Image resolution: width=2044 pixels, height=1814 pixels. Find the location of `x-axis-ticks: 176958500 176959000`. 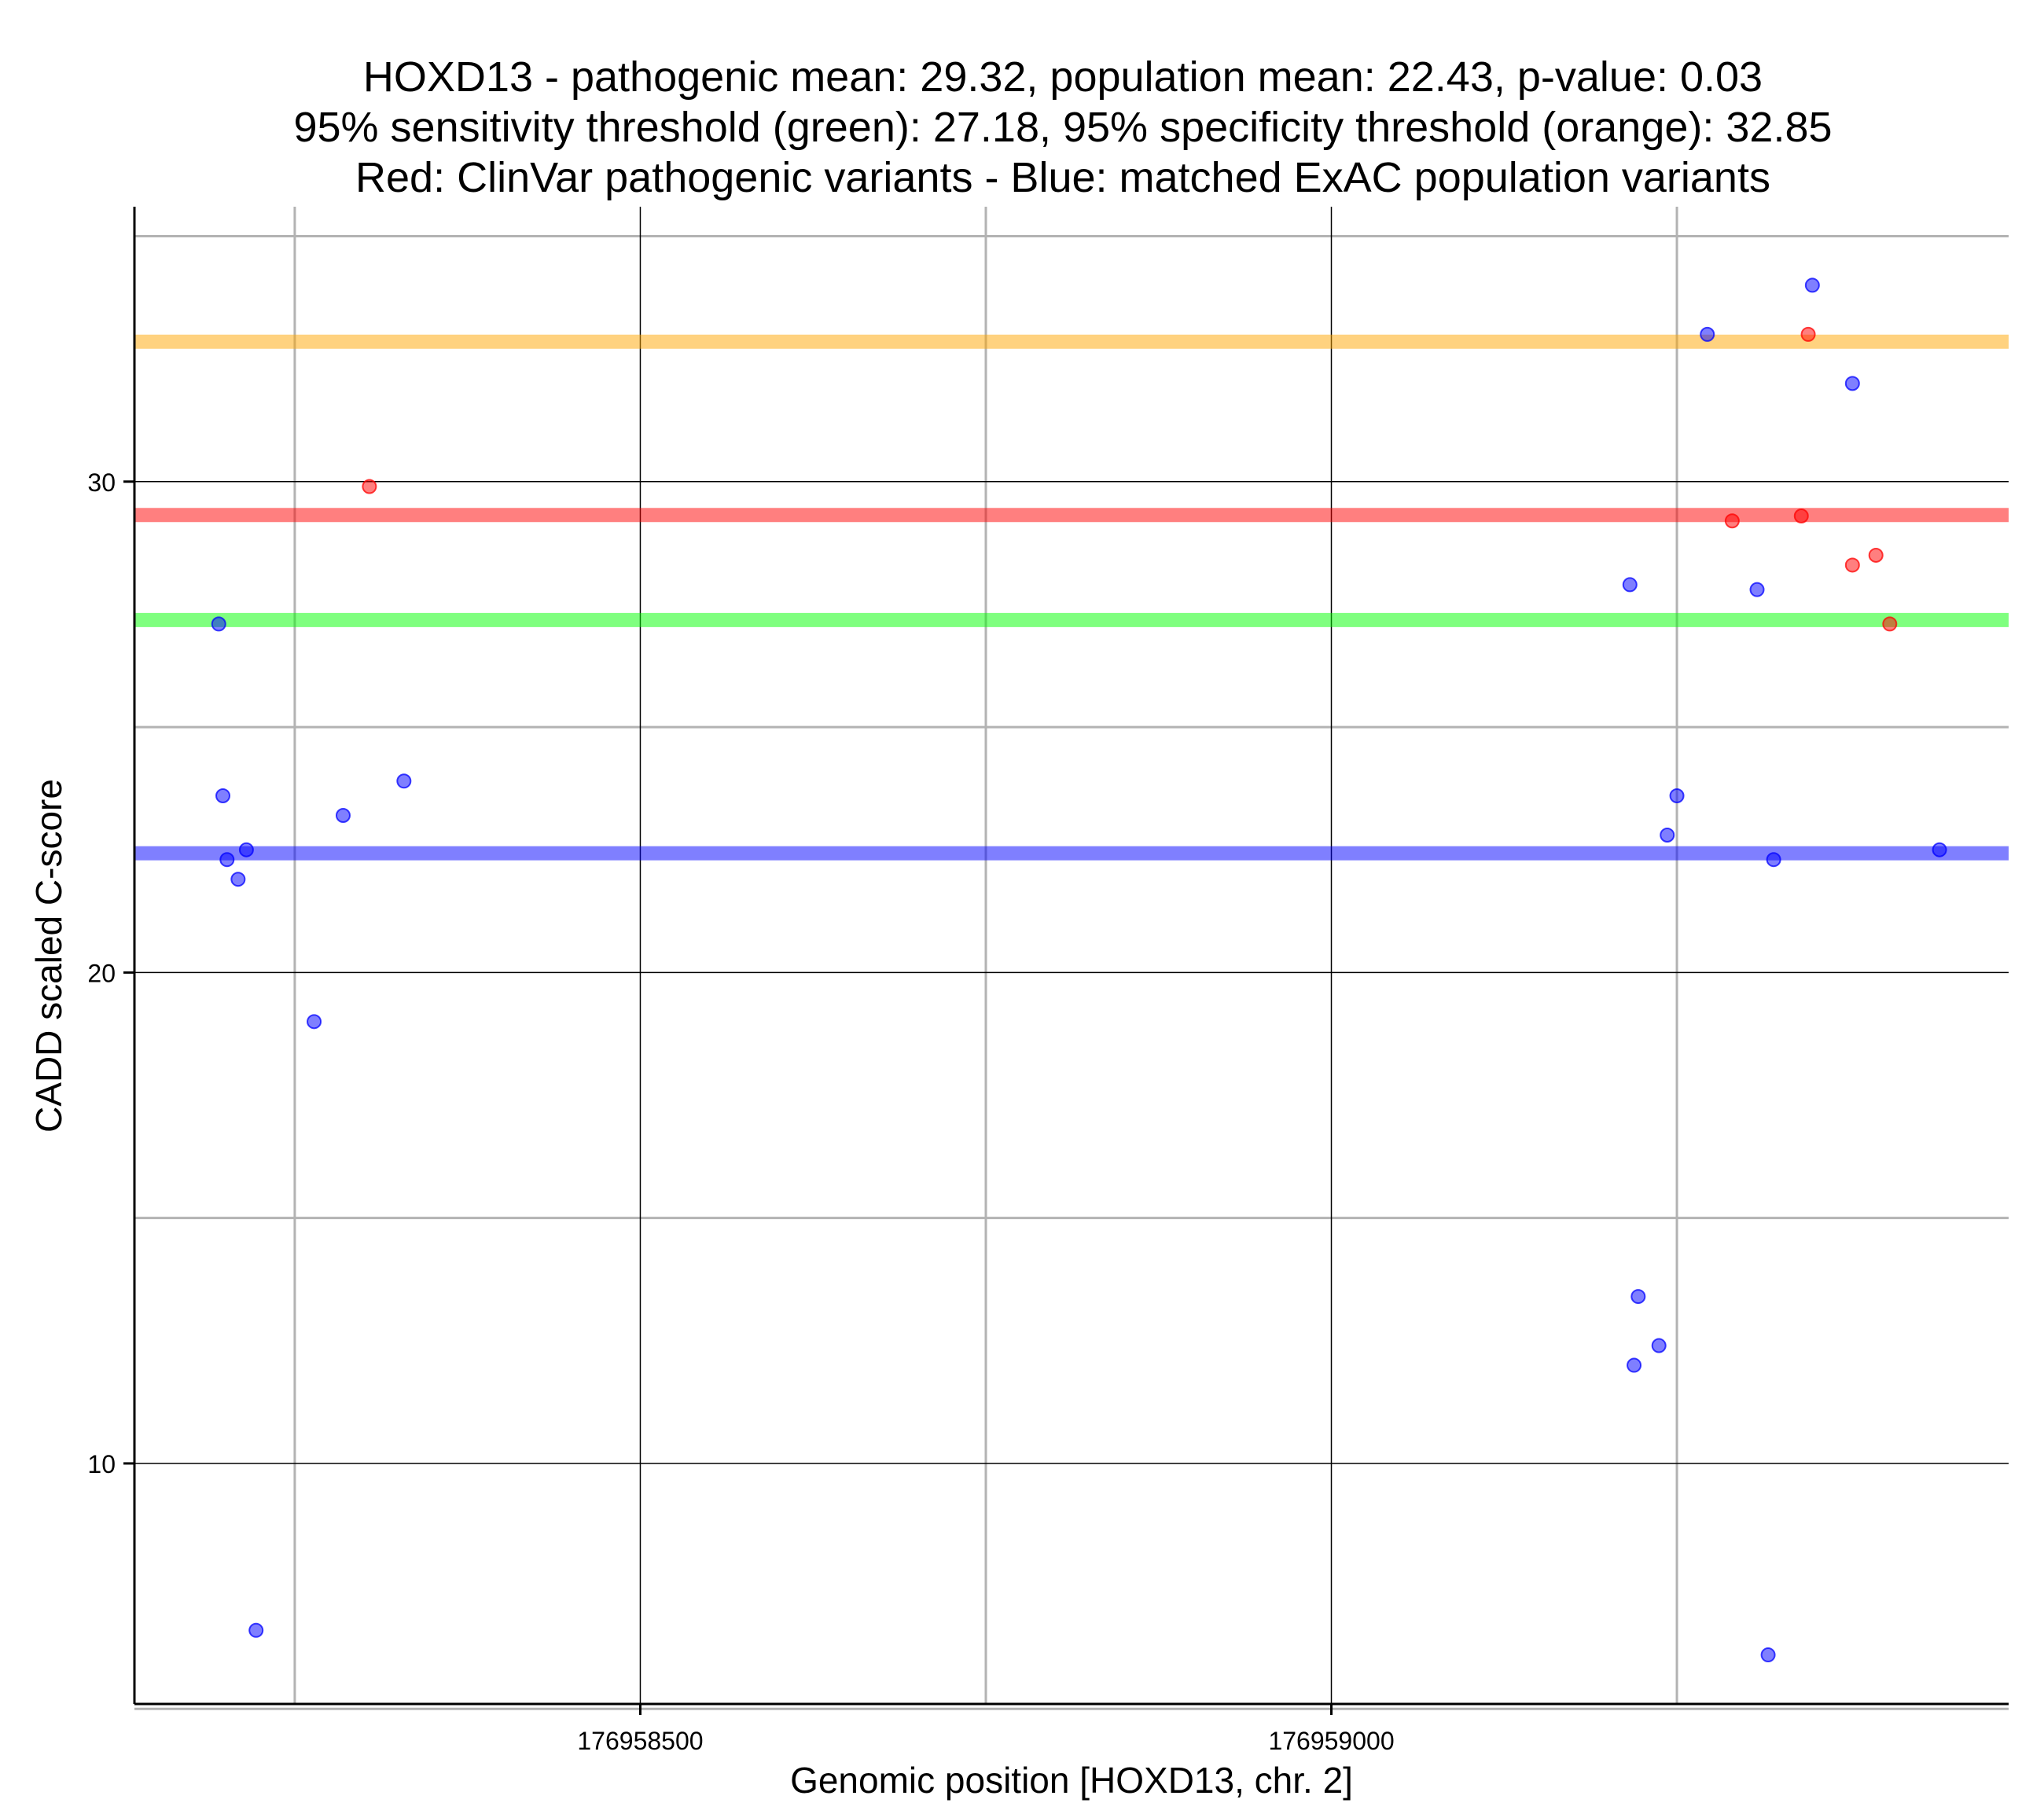

x-axis-ticks: 176958500 176959000 is located at coordinates (986, 1729).